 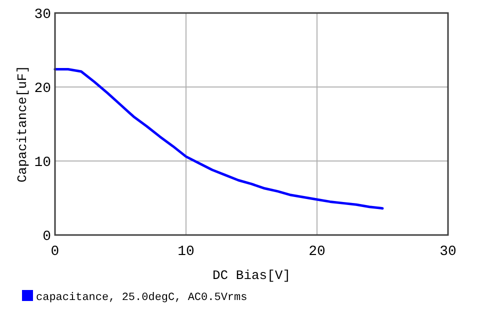 I want to click on x-tick-label: 30, so click(x=448, y=252).